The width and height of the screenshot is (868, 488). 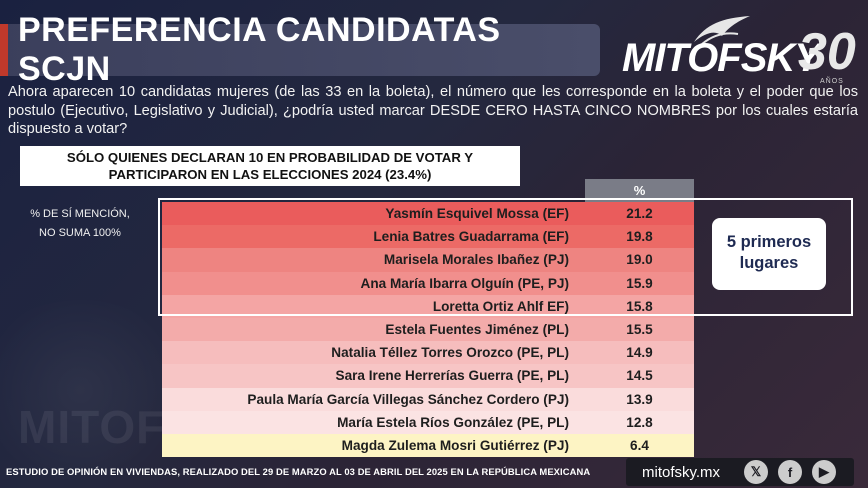 I want to click on table-row: Estela Fuentes Jiménez (PL) 15.5, so click(x=428, y=329).